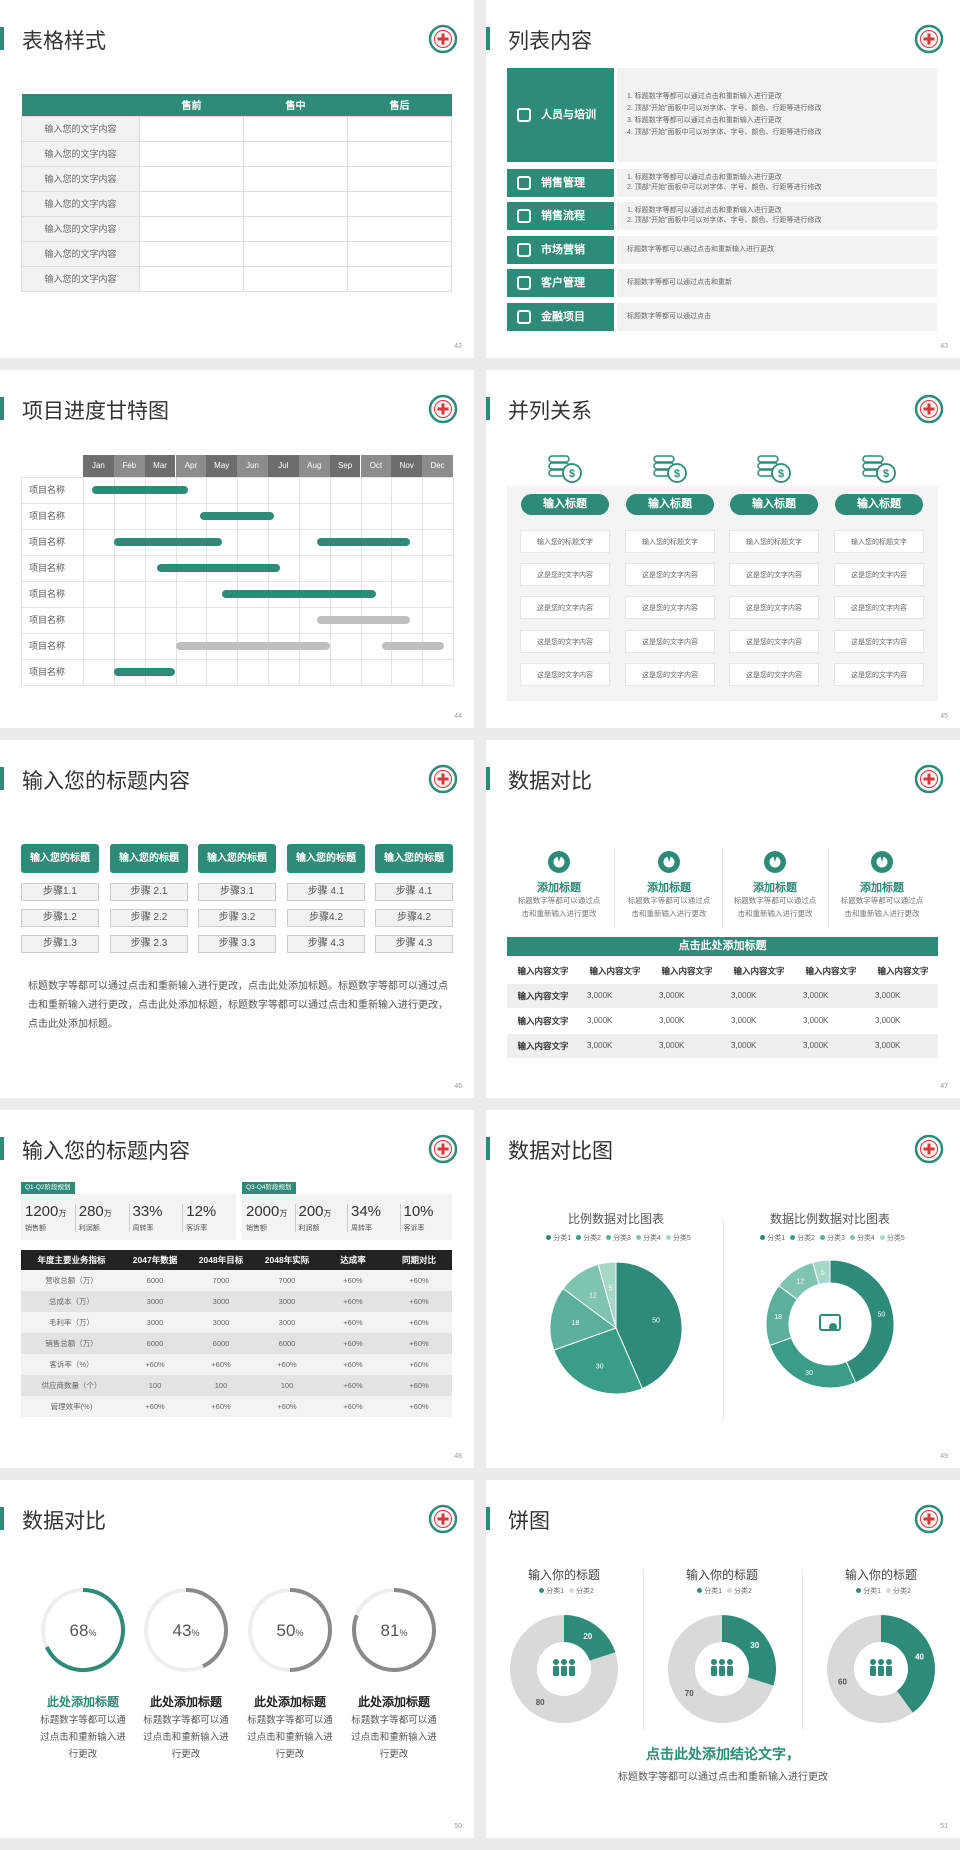 This screenshot has width=960, height=1850. Describe the element at coordinates (829, 1219) in the screenshot. I see `chart-title: 数据比例数据对比图表` at that location.